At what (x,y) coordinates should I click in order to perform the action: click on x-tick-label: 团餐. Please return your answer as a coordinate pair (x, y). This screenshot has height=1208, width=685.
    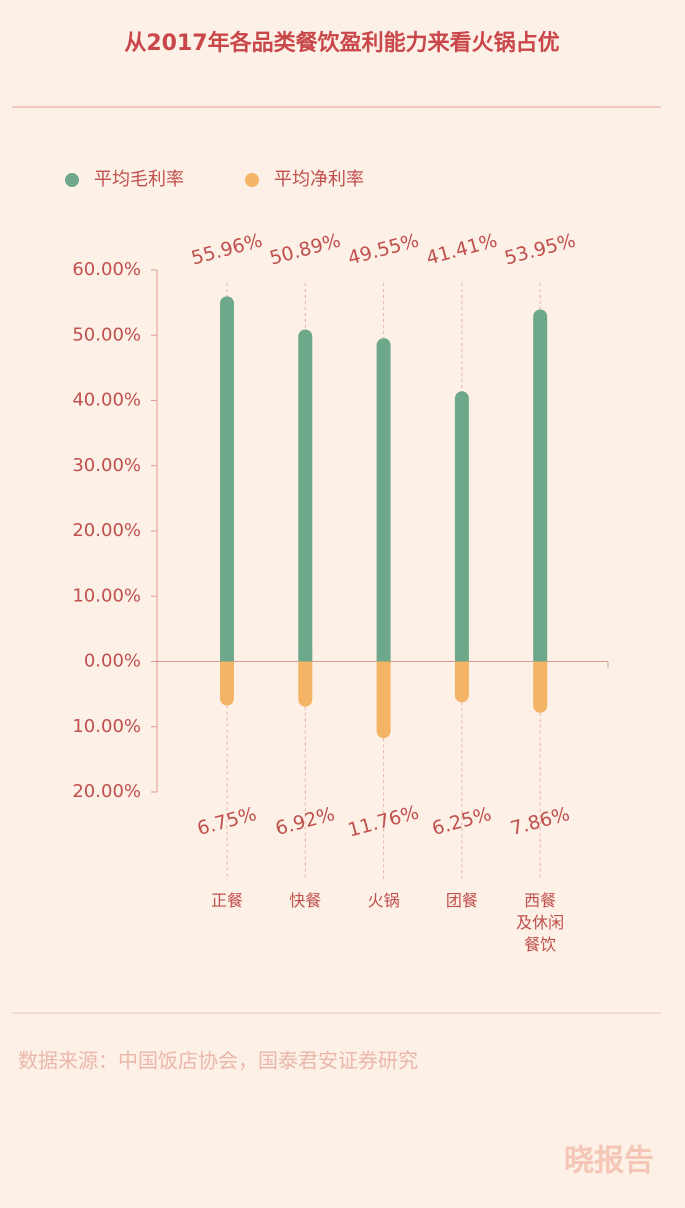
    Looking at the image, I should click on (461, 900).